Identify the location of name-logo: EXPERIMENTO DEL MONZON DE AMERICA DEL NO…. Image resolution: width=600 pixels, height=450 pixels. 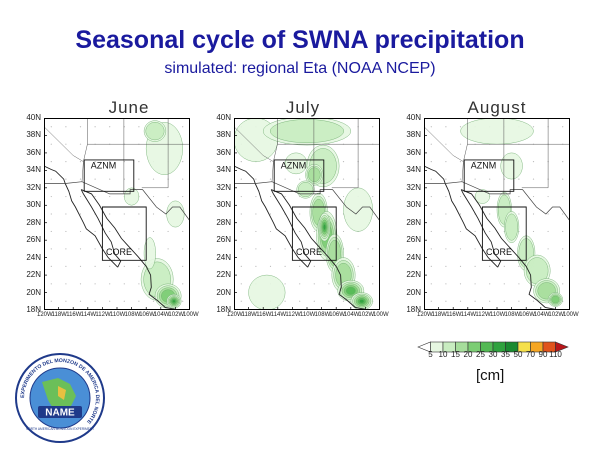
(60, 398).